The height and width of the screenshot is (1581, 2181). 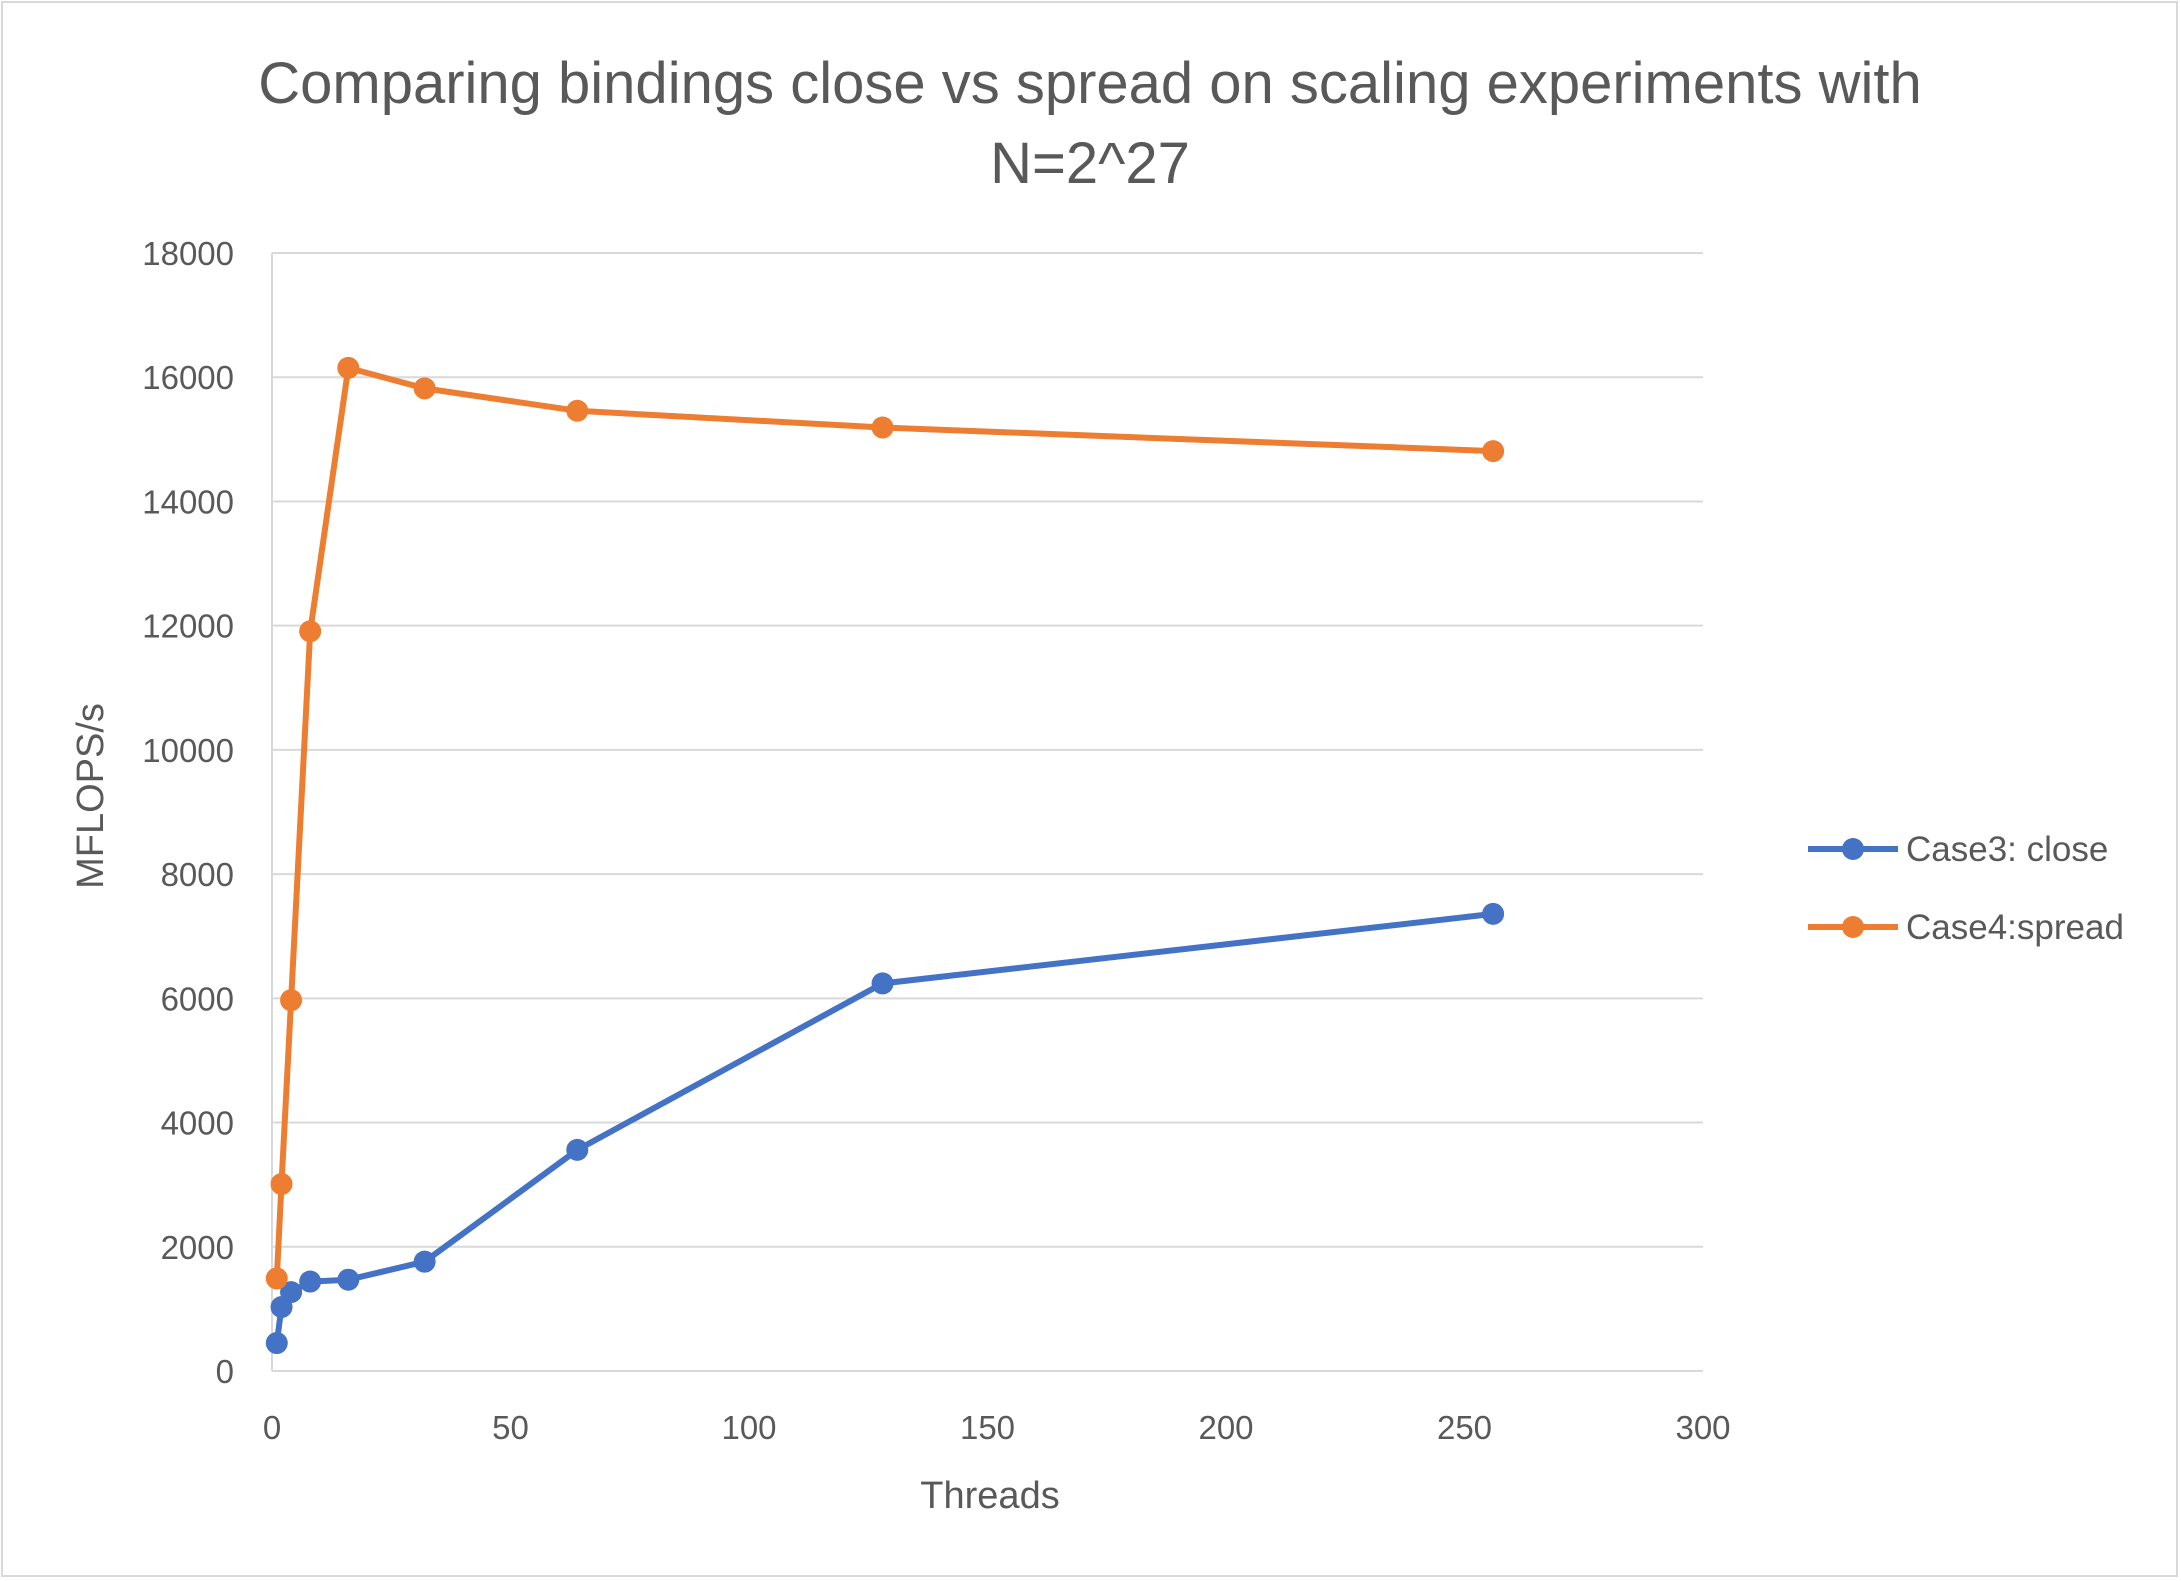 What do you see at coordinates (1702, 1427) in the screenshot?
I see `x-tick-label: 300` at bounding box center [1702, 1427].